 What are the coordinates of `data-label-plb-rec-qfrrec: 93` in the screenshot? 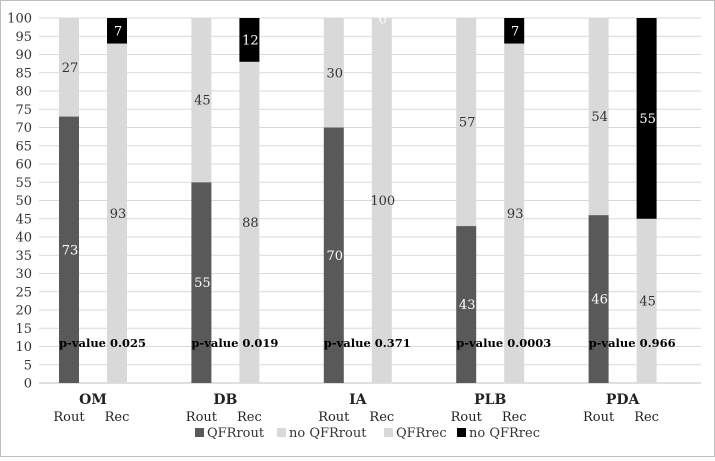 It's located at (515, 214).